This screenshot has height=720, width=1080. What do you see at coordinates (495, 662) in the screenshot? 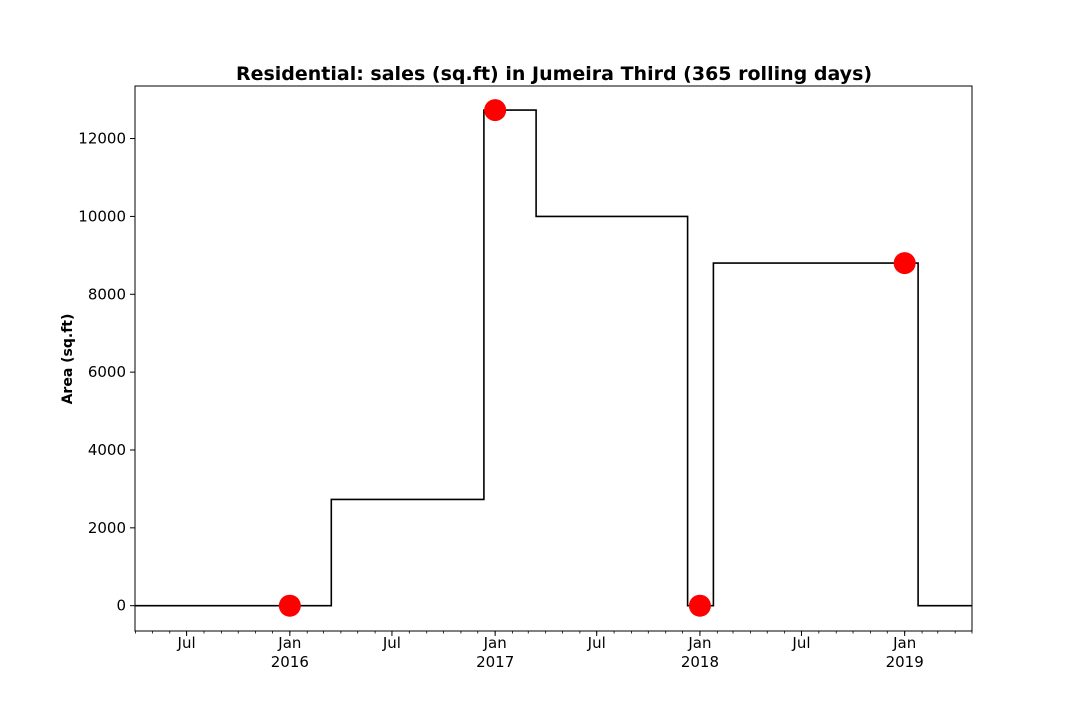
I see `x-tick-year-label: 2017` at bounding box center [495, 662].